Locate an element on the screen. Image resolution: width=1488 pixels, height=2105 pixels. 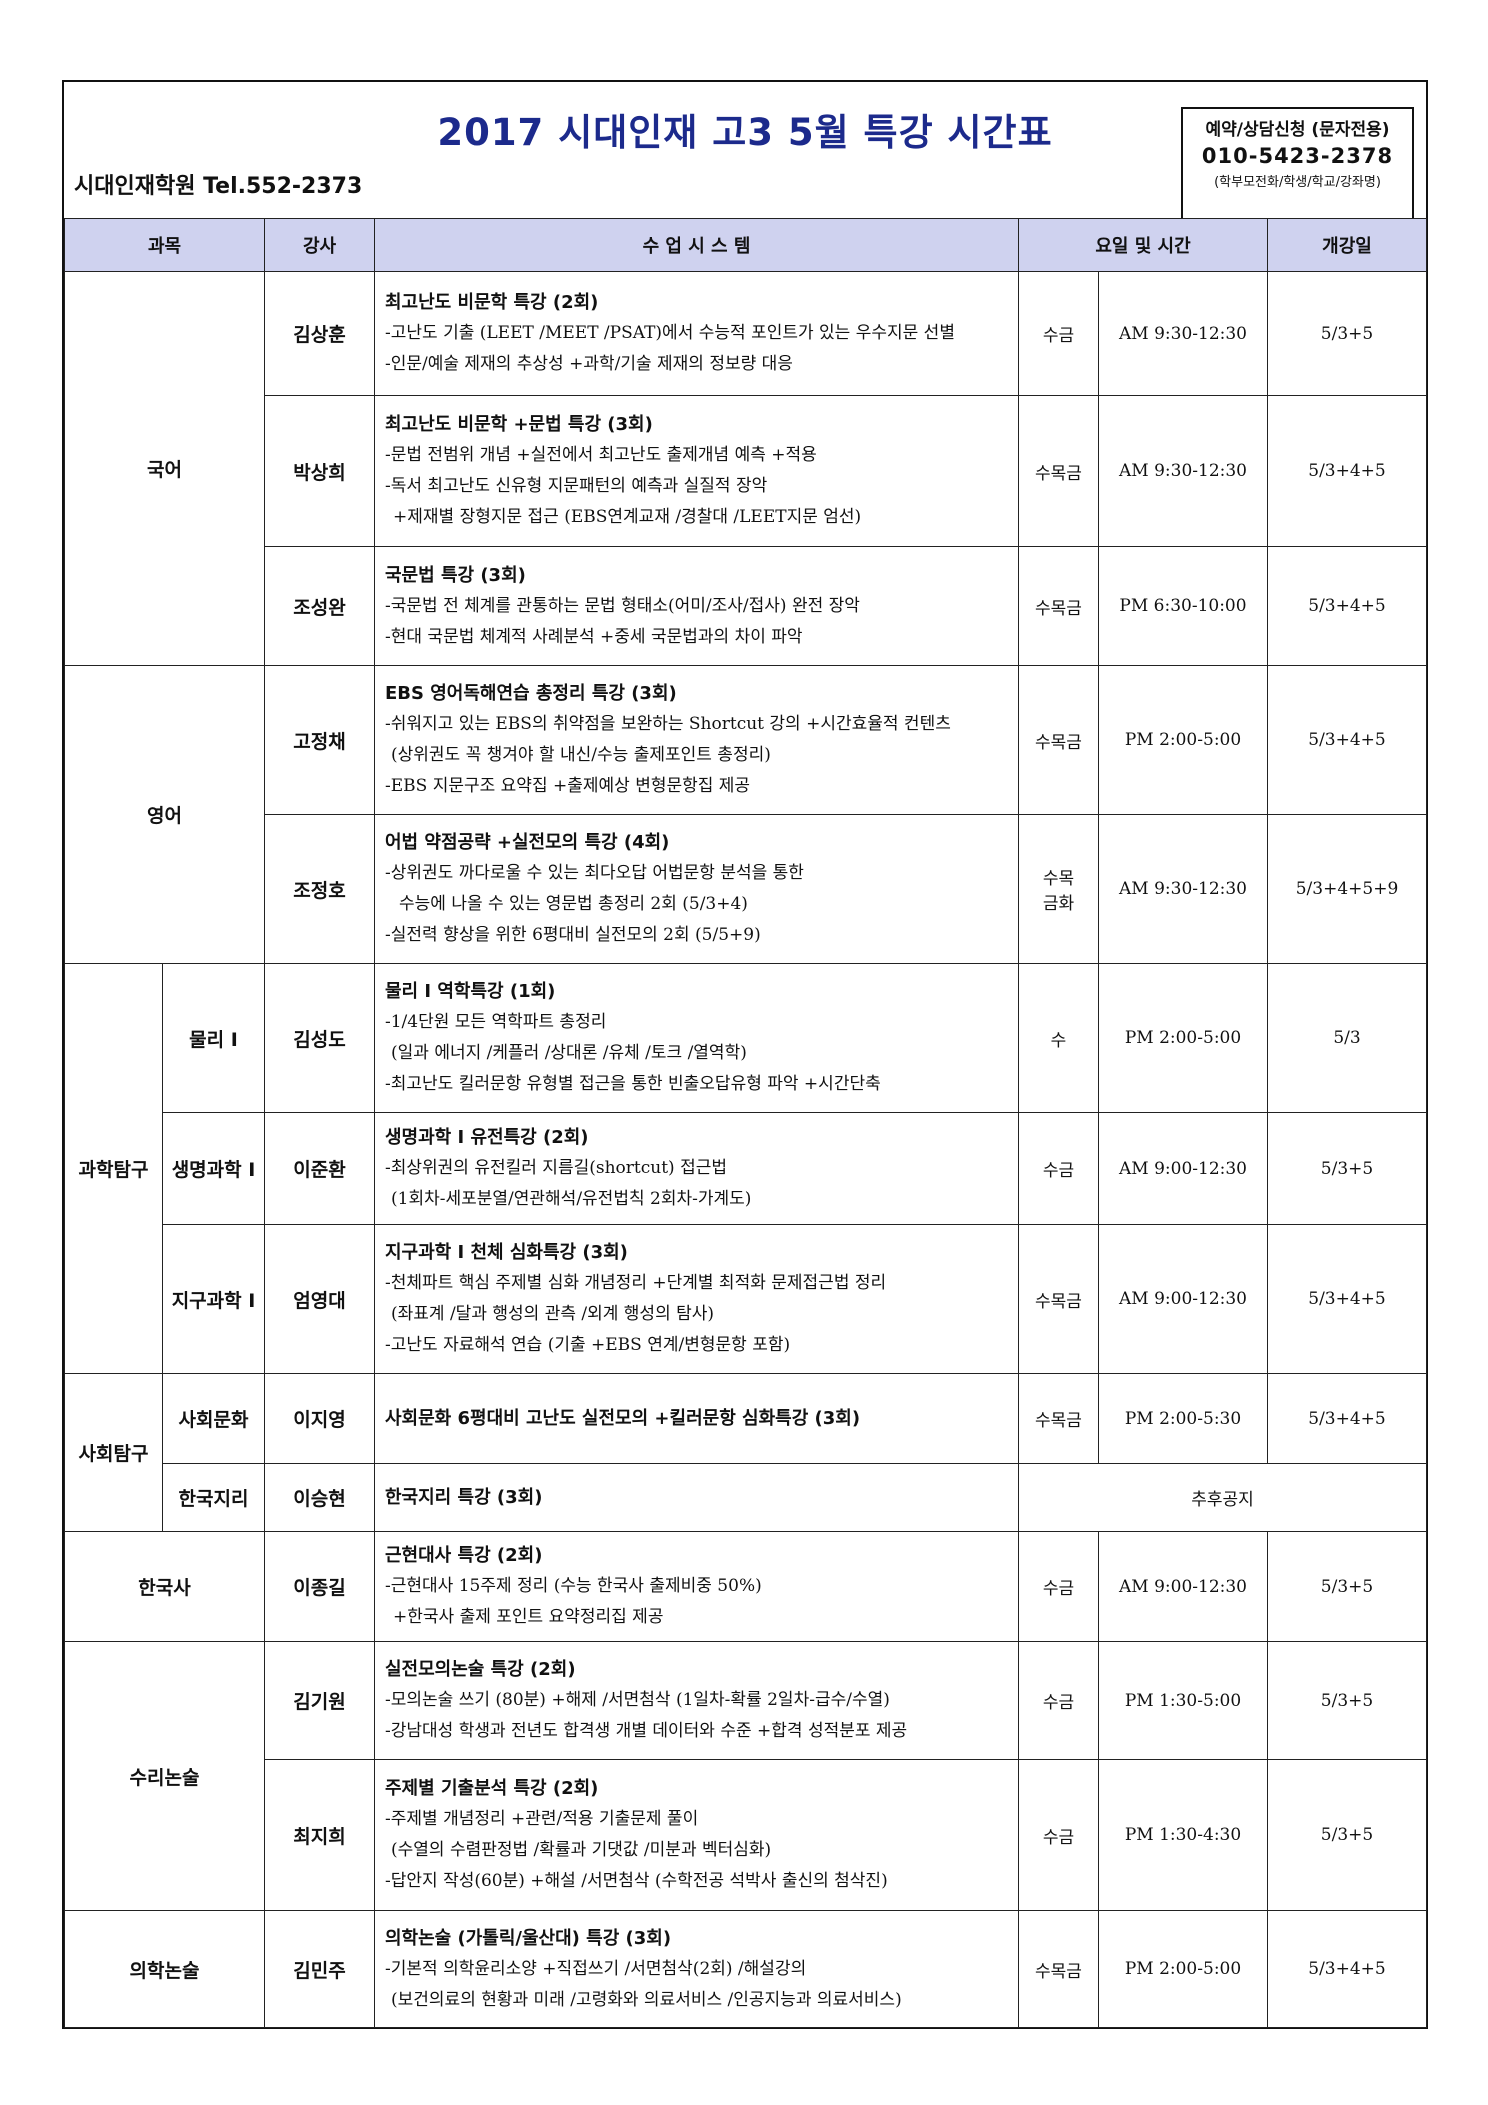
schedule-note: 추후공지 is located at coordinates (1222, 1497).